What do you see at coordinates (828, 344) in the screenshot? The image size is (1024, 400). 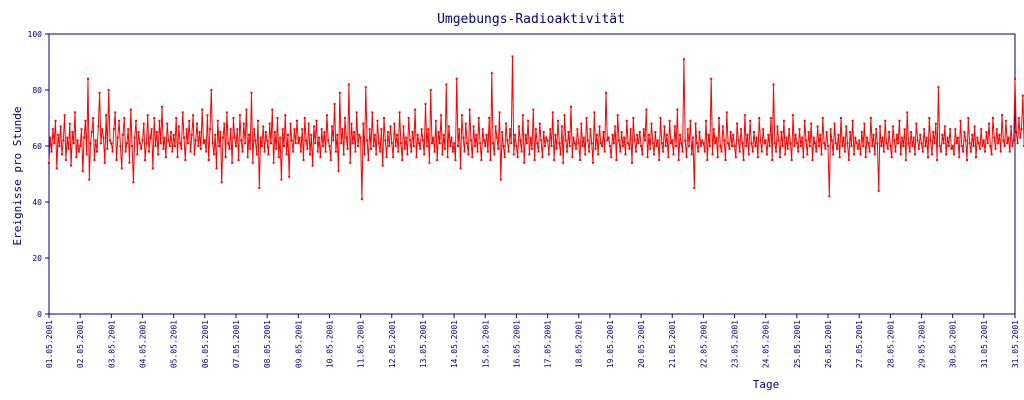 I see `x-tick-label: 26.05.2001` at bounding box center [828, 344].